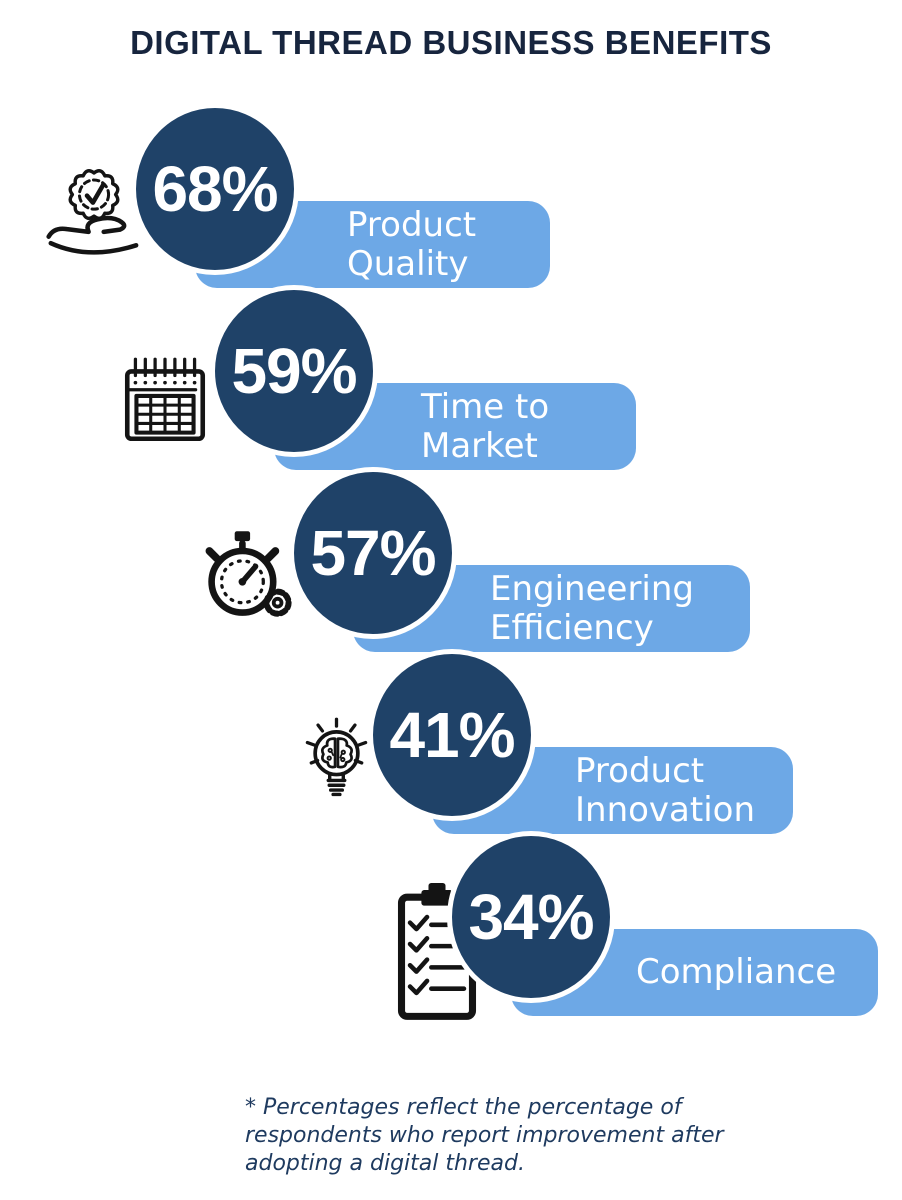  I want to click on percent-circle: 57%, so click(373, 553).